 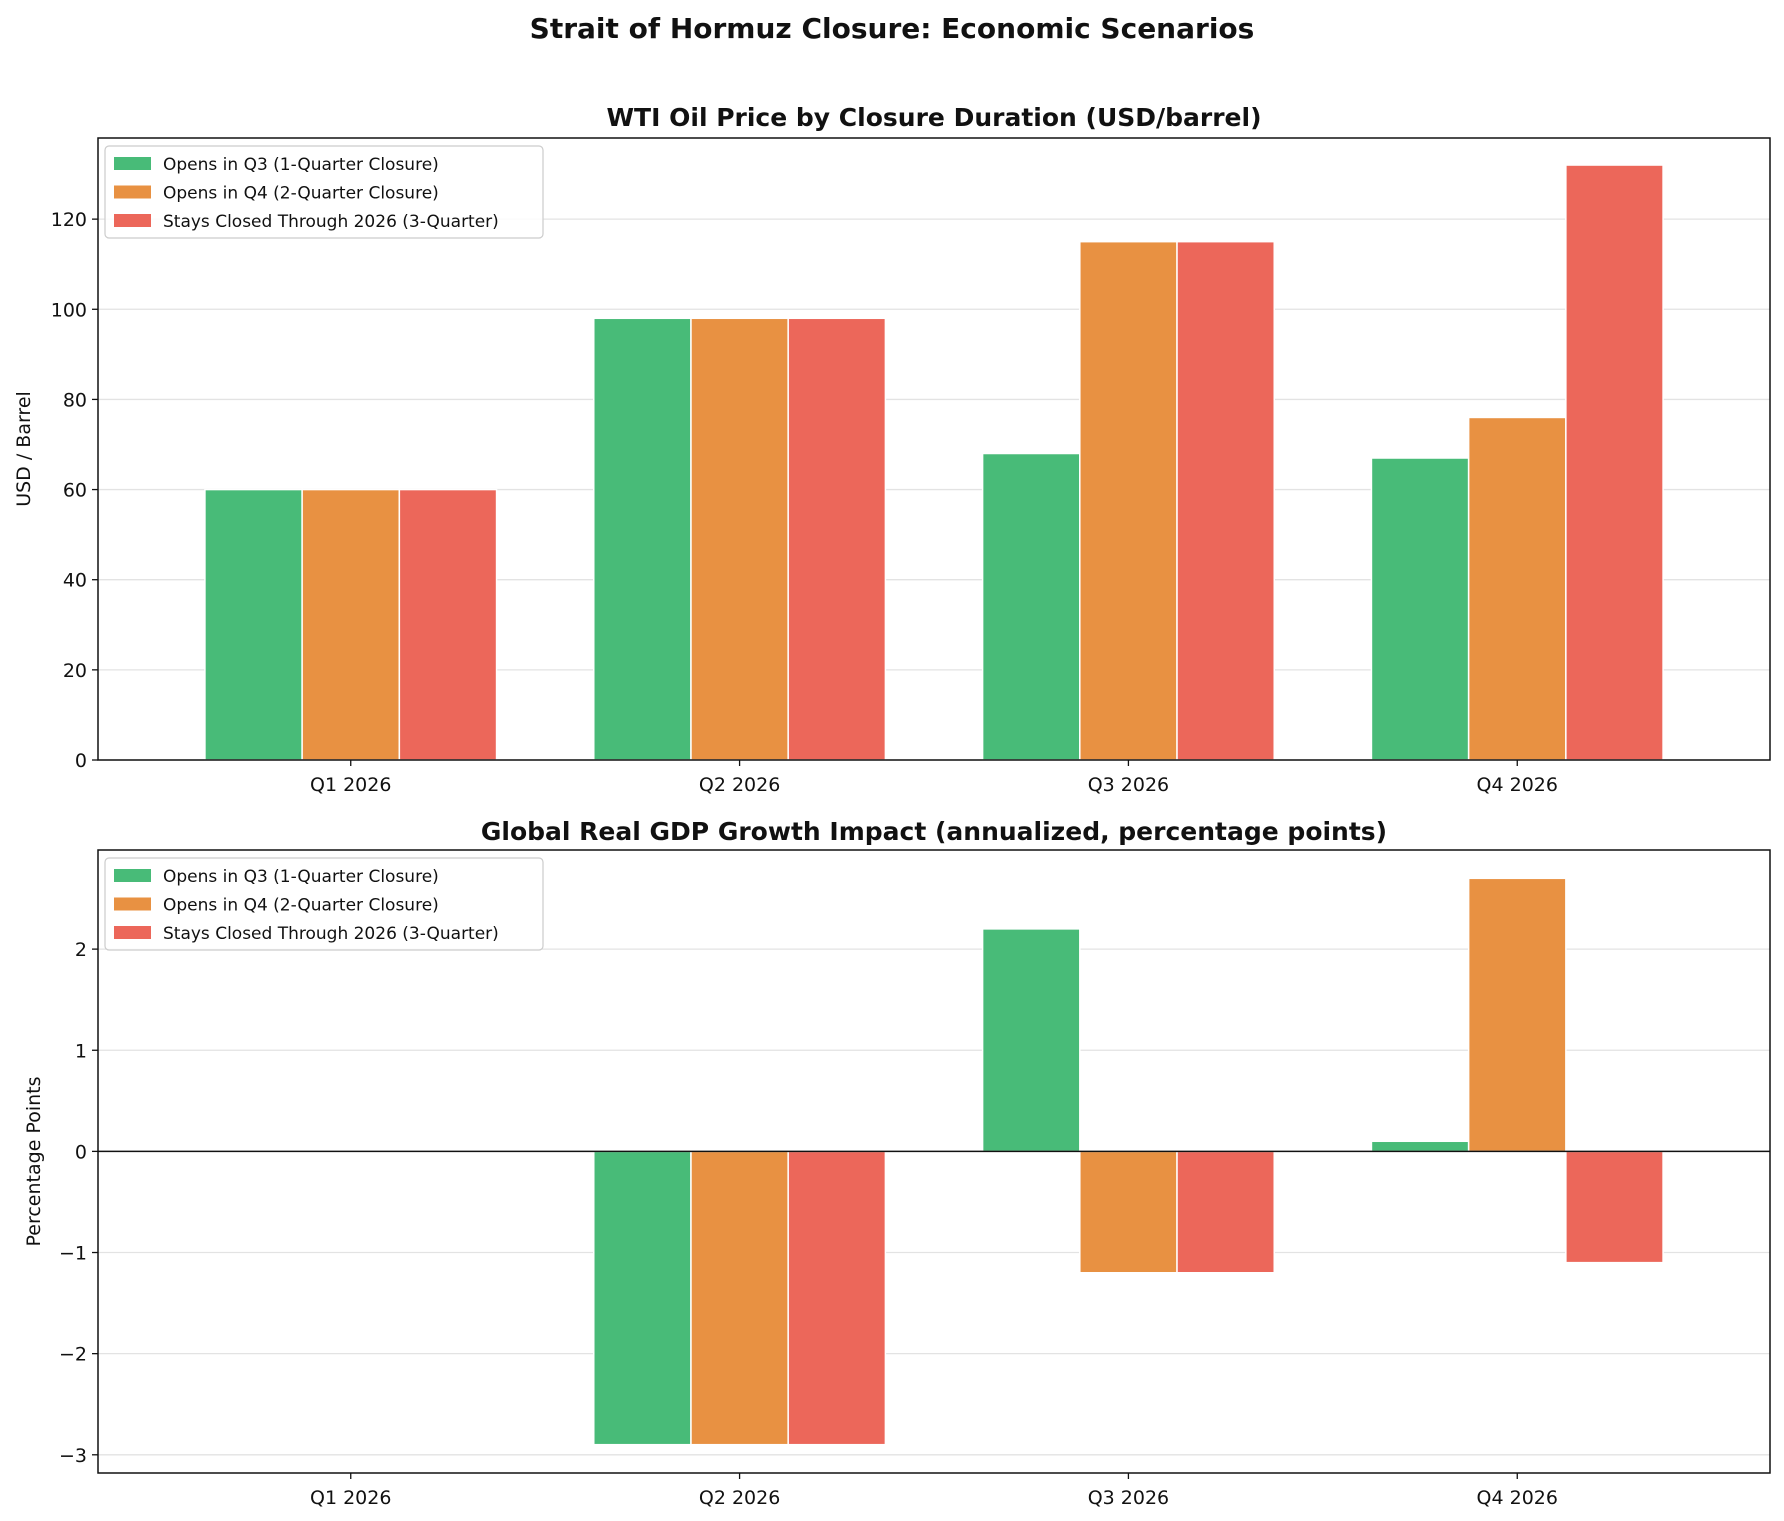 What do you see at coordinates (81, 1051) in the screenshot?
I see `y-tick-label: 1` at bounding box center [81, 1051].